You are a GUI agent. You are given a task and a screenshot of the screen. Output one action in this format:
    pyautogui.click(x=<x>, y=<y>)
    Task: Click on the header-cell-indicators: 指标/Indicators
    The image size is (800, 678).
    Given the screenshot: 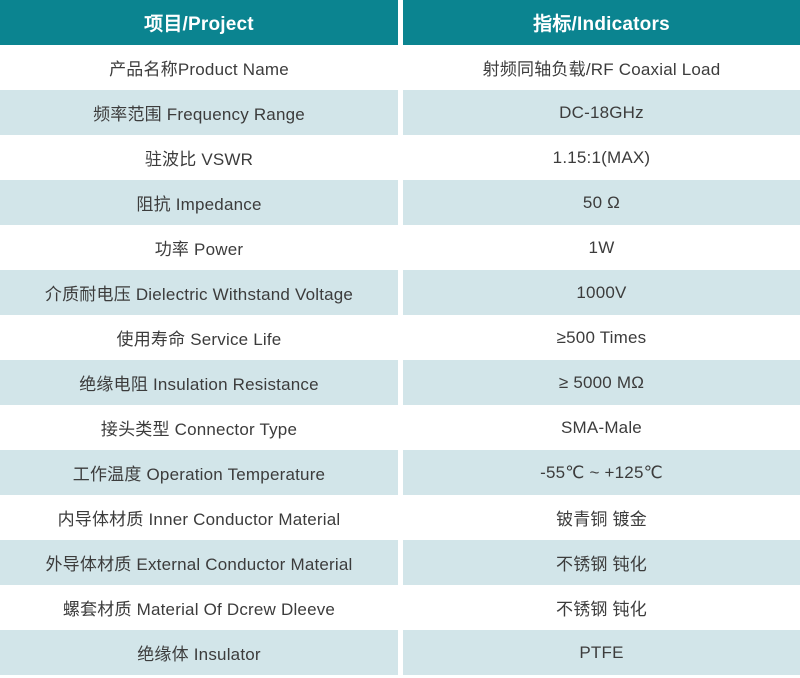 What is the action you would take?
    pyautogui.click(x=601, y=22)
    